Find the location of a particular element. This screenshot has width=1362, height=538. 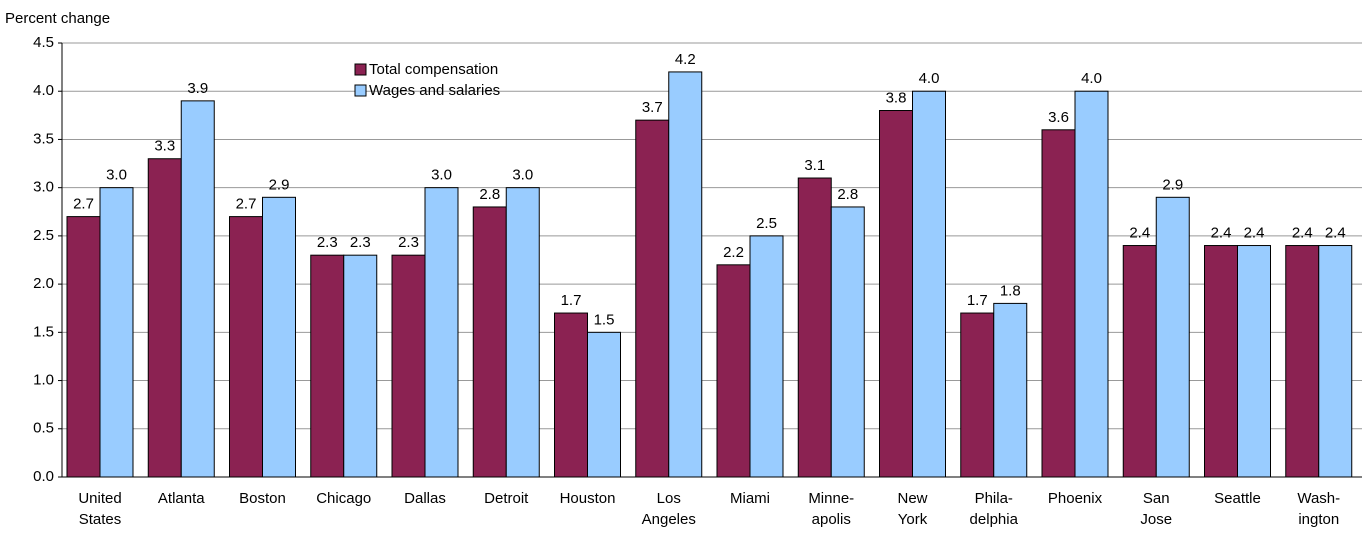

y-tick-label: 2.5 is located at coordinates (43, 235).